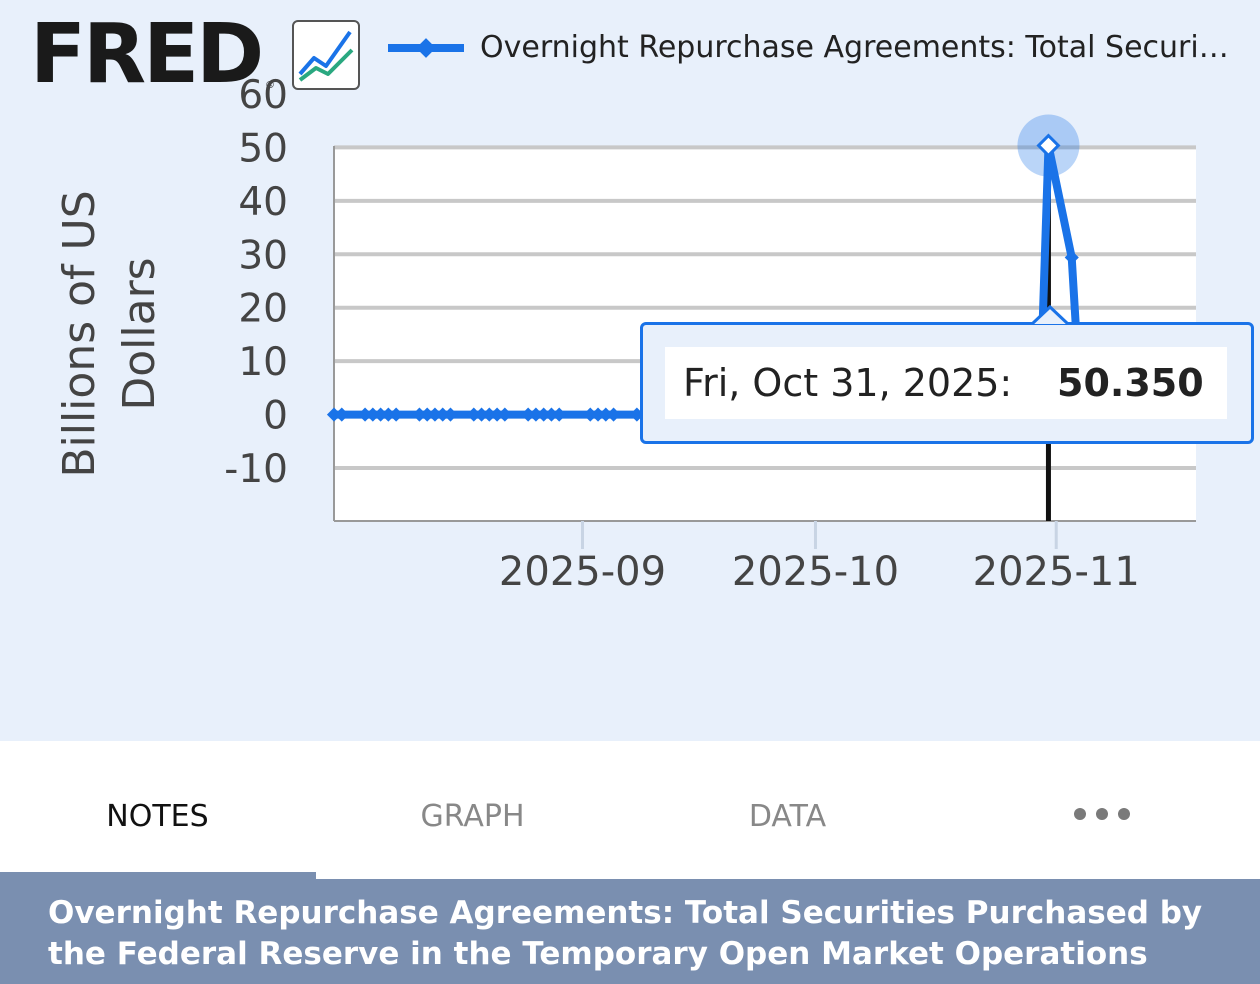 Image resolution: width=1260 pixels, height=984 pixels. Describe the element at coordinates (109, 333) in the screenshot. I see `y-axis-label: Billions of US Dollars` at that location.